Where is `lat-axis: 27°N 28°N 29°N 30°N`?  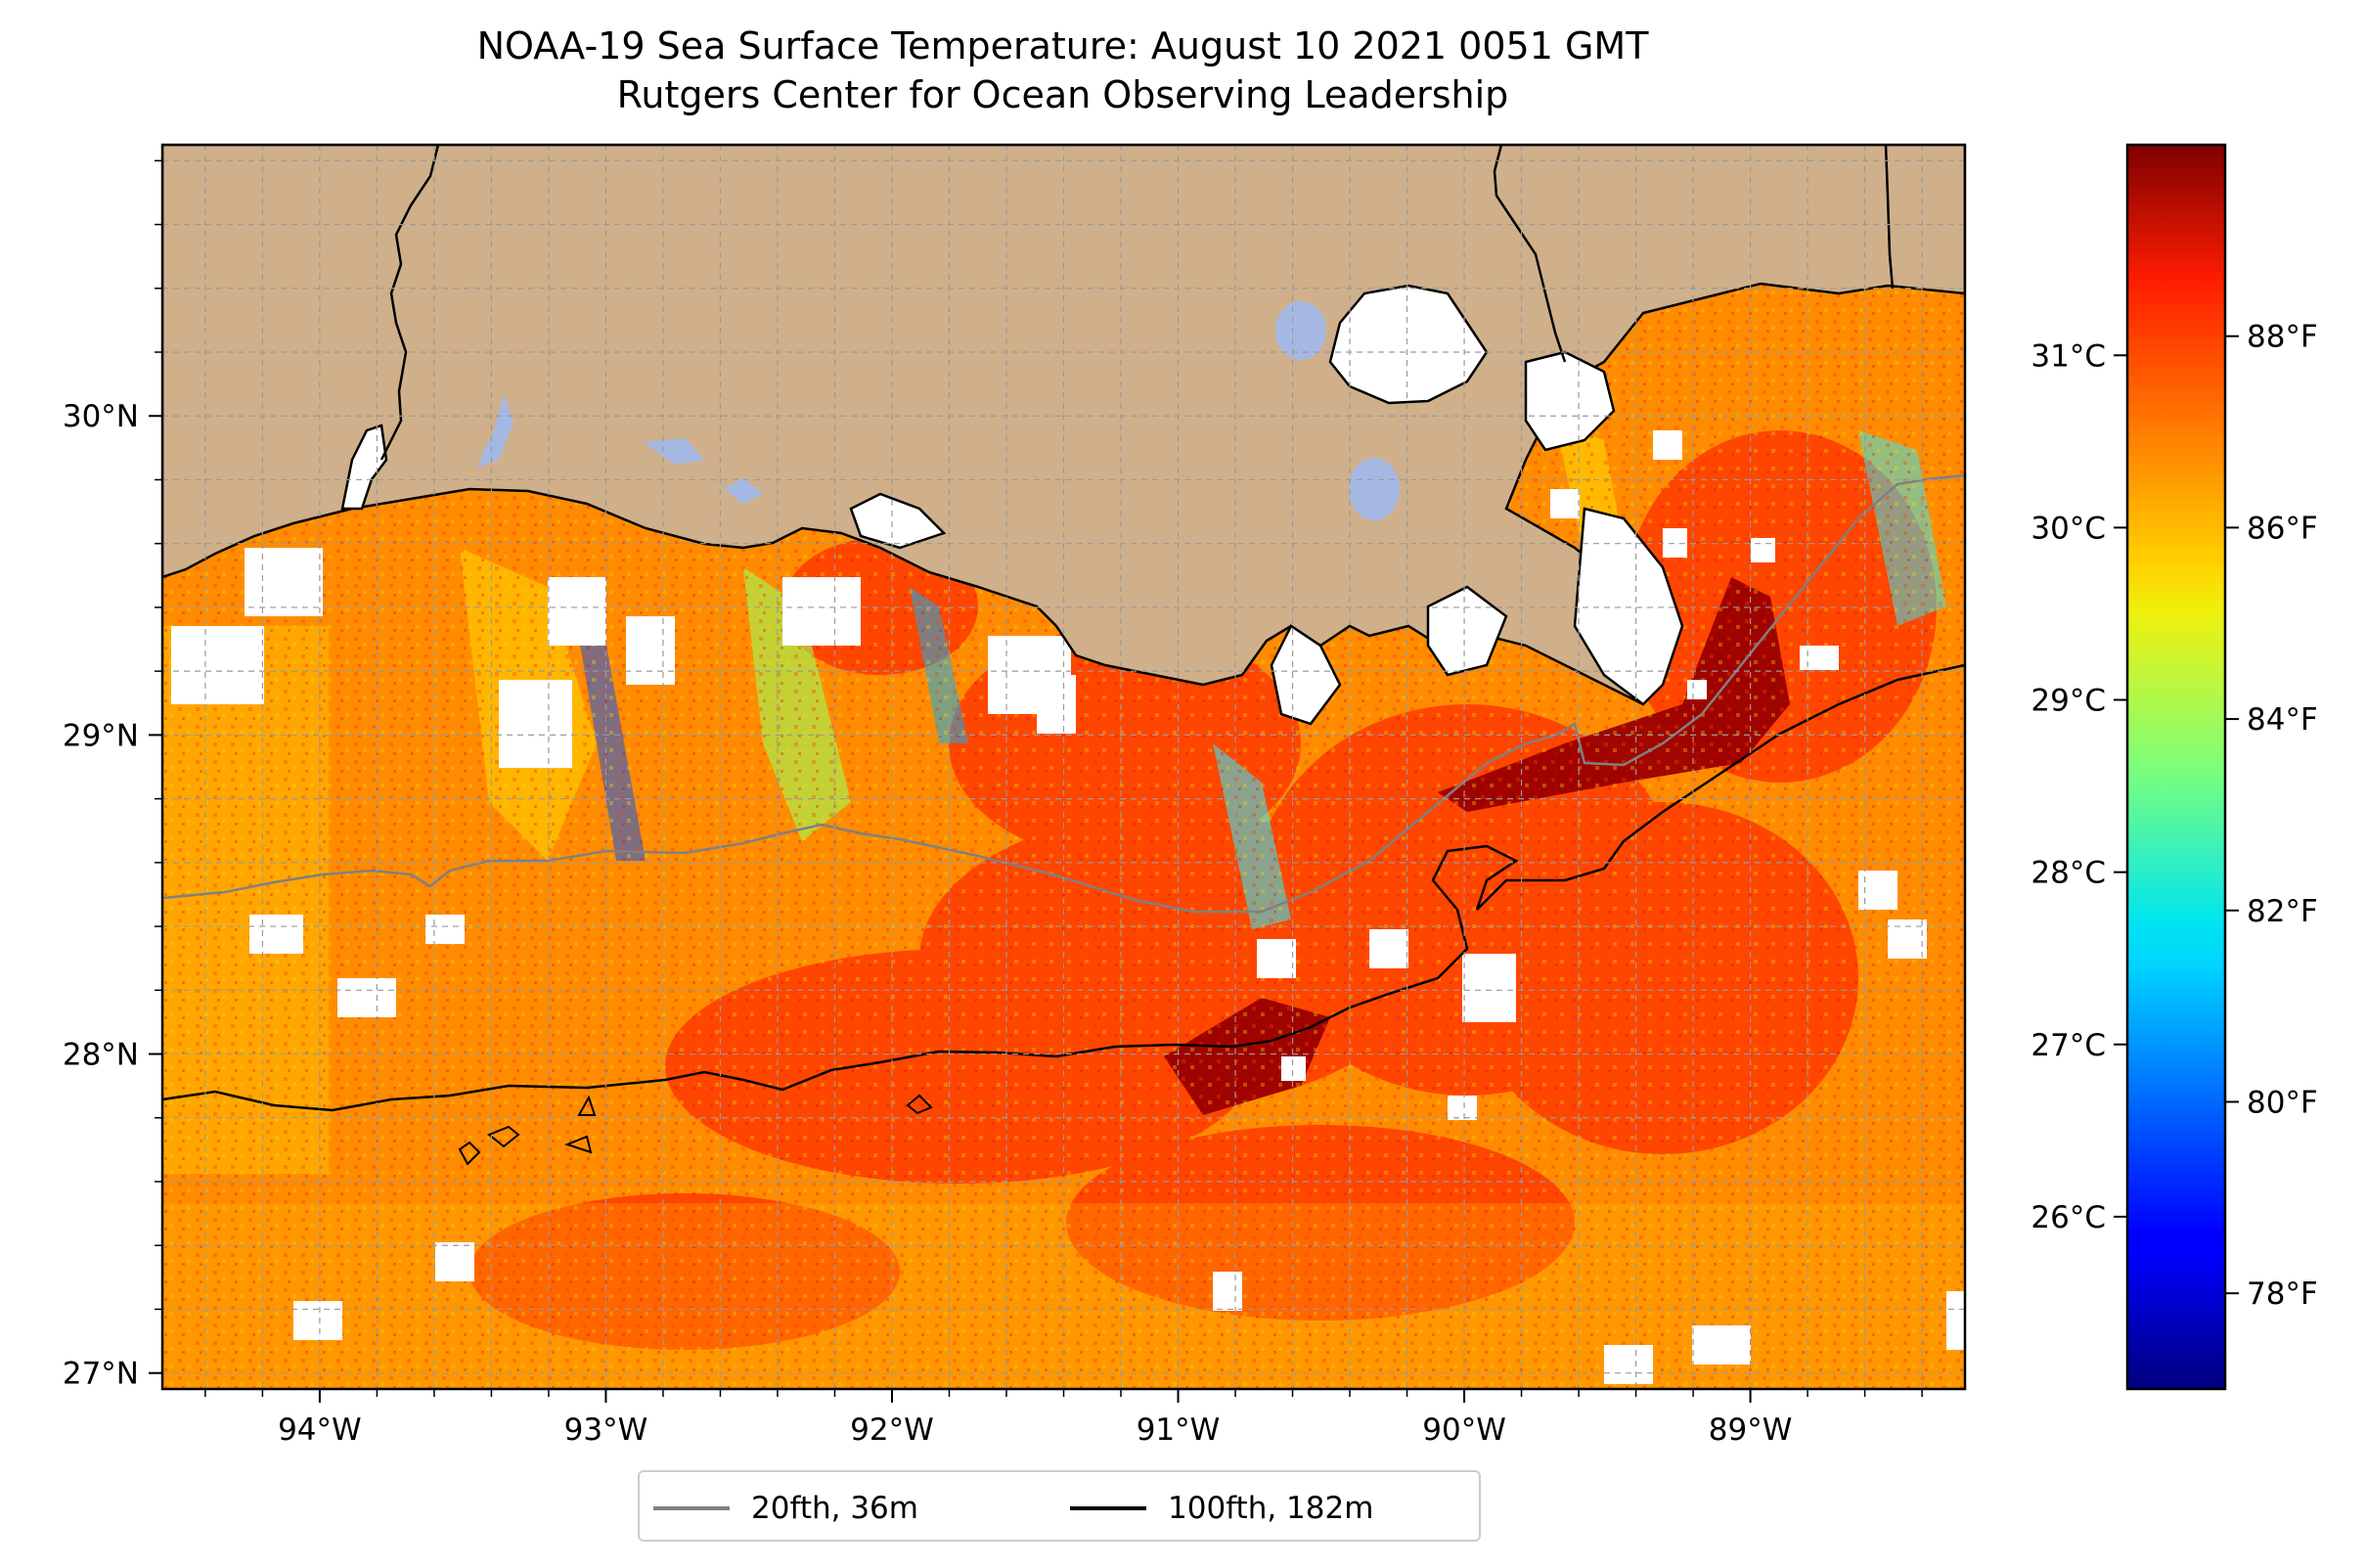 lat-axis: 27°N 28°N 29°N 30°N is located at coordinates (112, 775).